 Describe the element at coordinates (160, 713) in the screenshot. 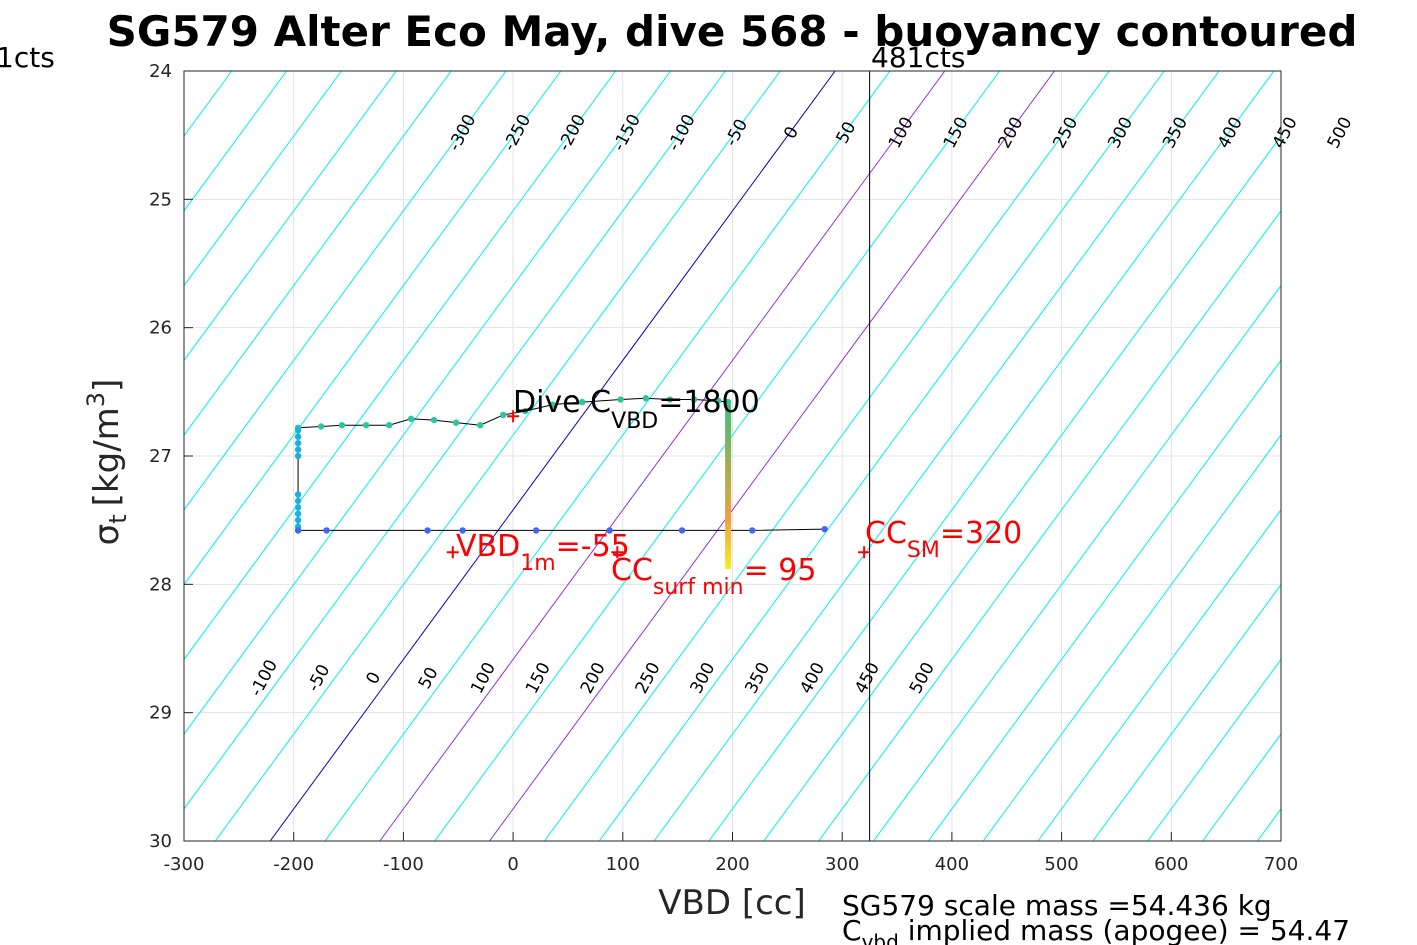

I see `y-tick-label: 29` at that location.